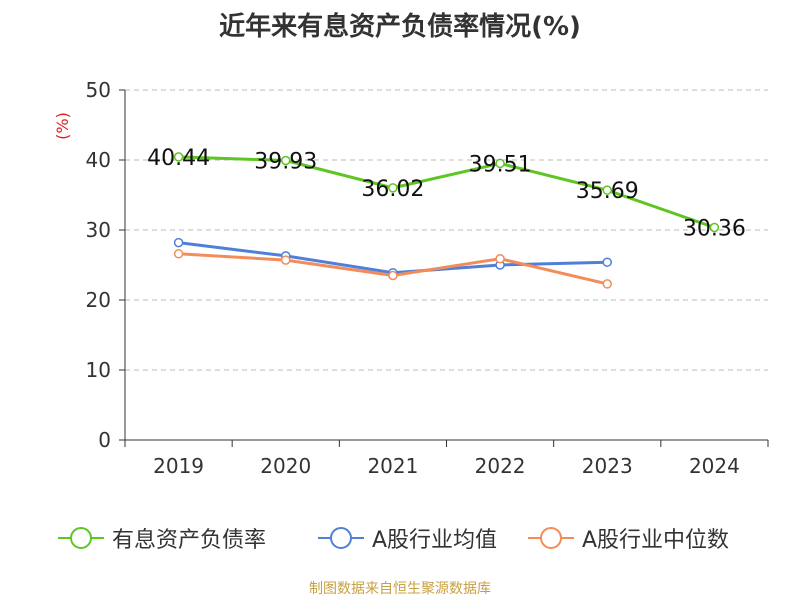 The width and height of the screenshot is (800, 600). What do you see at coordinates (607, 466) in the screenshot?
I see `x-tick-label: 2023` at bounding box center [607, 466].